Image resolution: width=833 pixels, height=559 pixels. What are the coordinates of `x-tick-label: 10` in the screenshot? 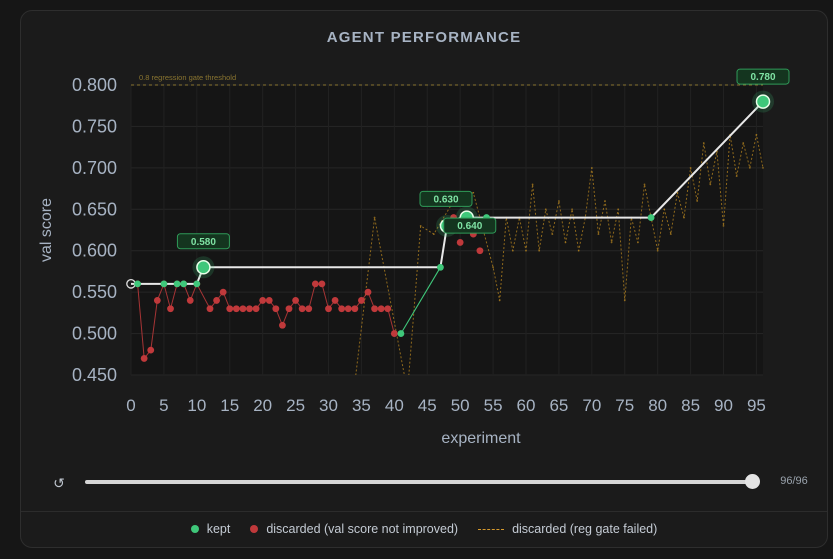 It's located at (196, 405).